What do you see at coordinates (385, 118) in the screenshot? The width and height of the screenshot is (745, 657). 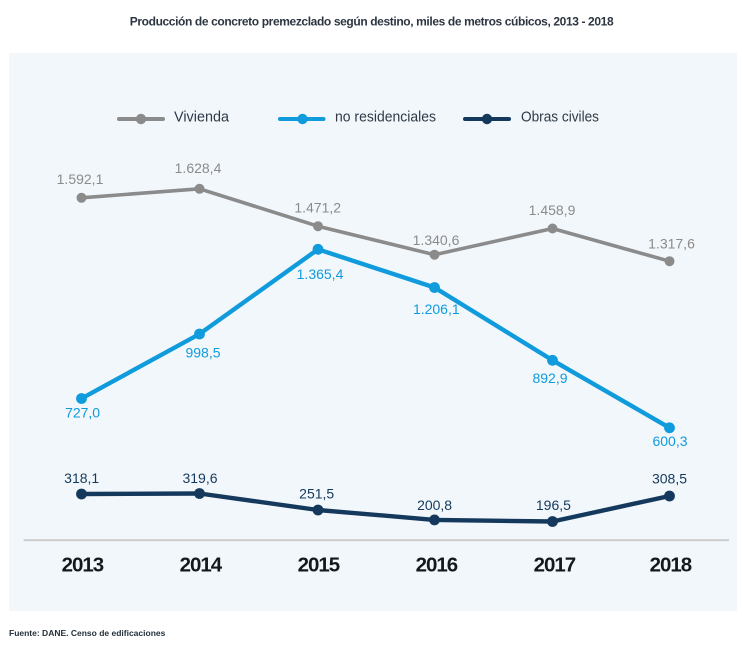 I see `svg-text: no residenciales` at bounding box center [385, 118].